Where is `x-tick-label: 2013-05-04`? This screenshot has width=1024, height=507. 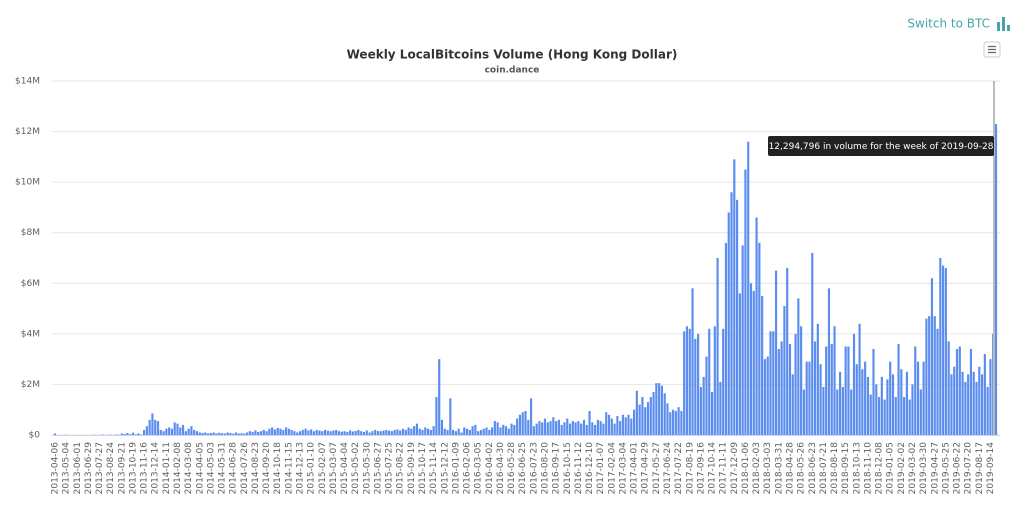
x-tick-label: 2013-05-04 is located at coordinates (67, 468).